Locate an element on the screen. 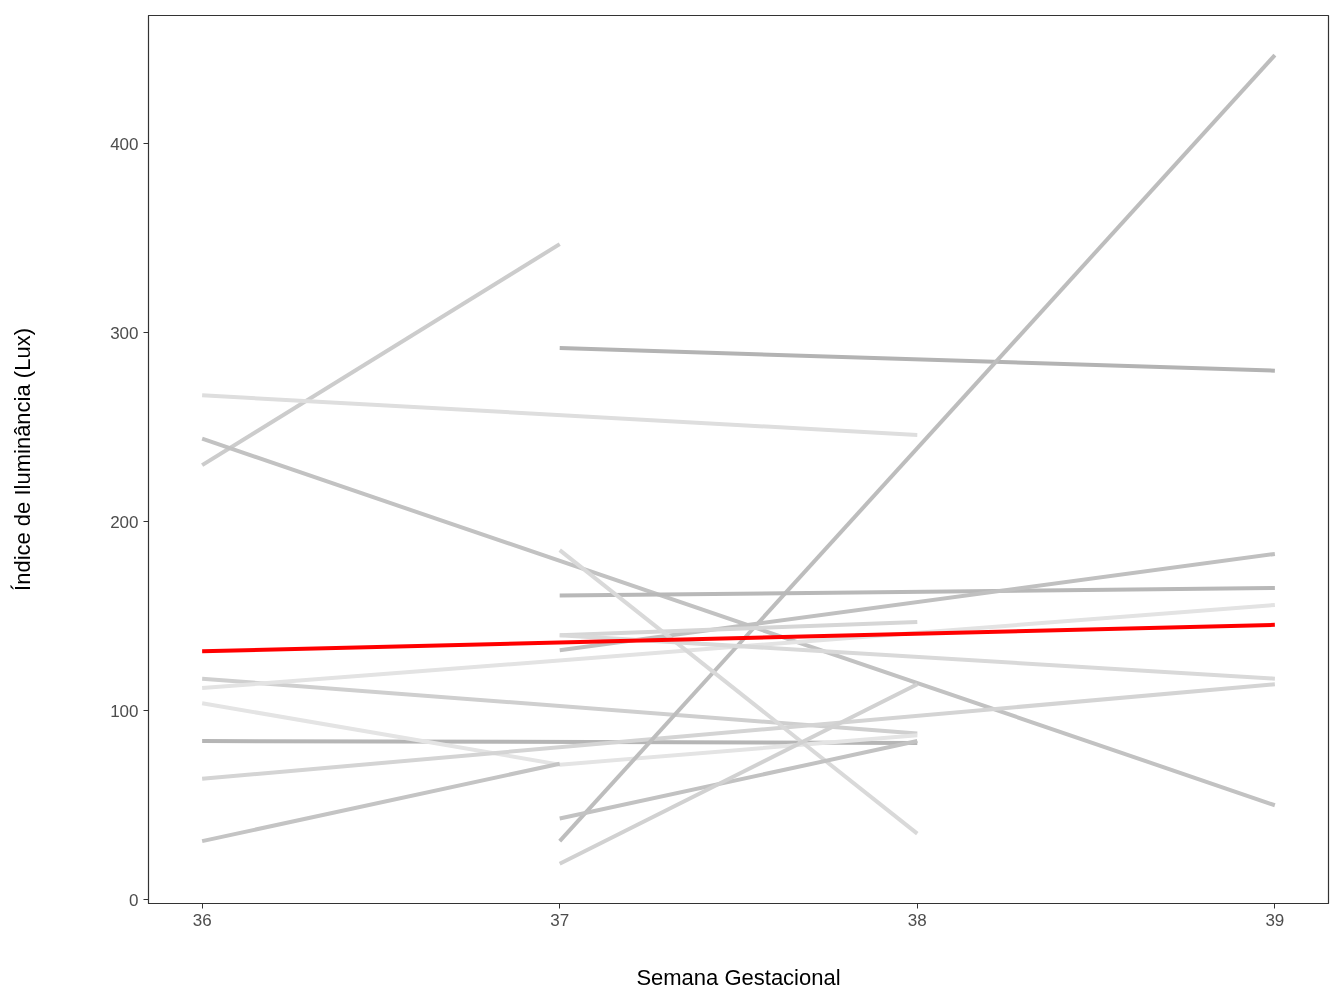 The width and height of the screenshot is (1344, 1008). y-tick-label: 200 is located at coordinates (124, 522).